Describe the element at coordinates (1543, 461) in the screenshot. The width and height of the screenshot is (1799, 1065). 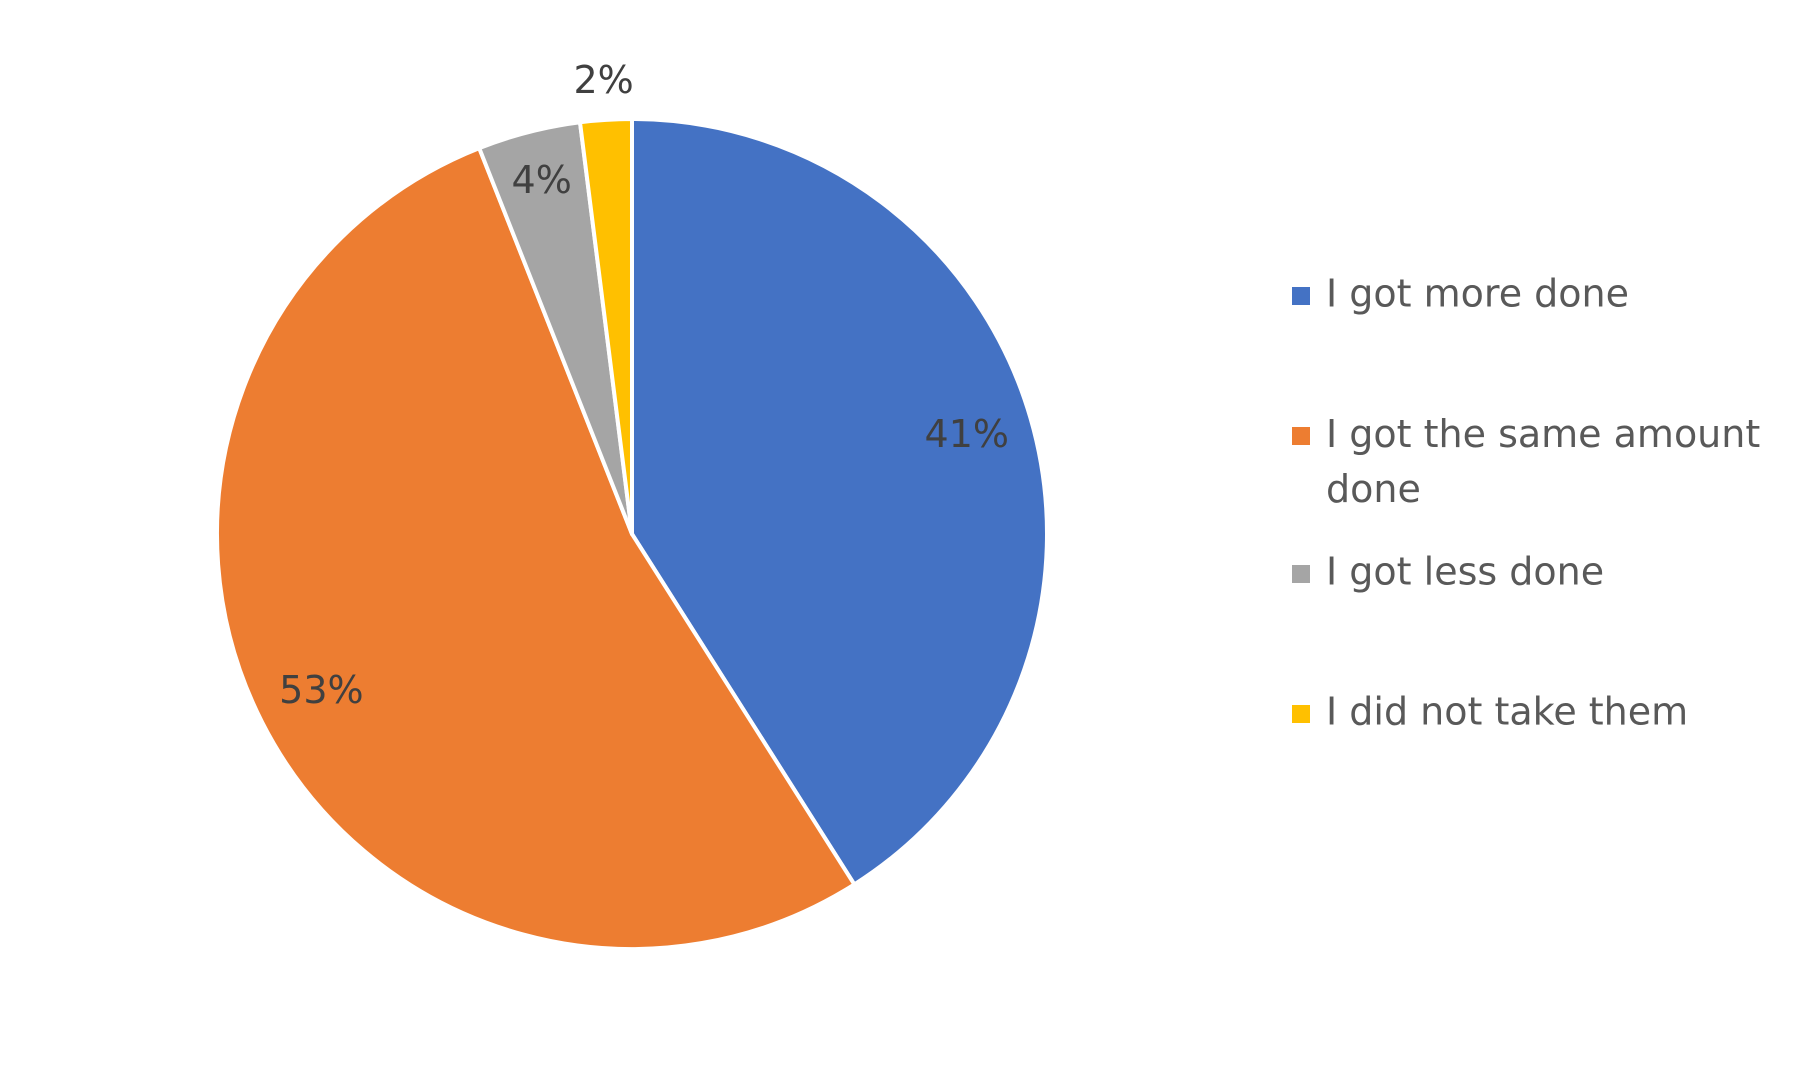
I see `legend-label: I got the same amount done` at that location.